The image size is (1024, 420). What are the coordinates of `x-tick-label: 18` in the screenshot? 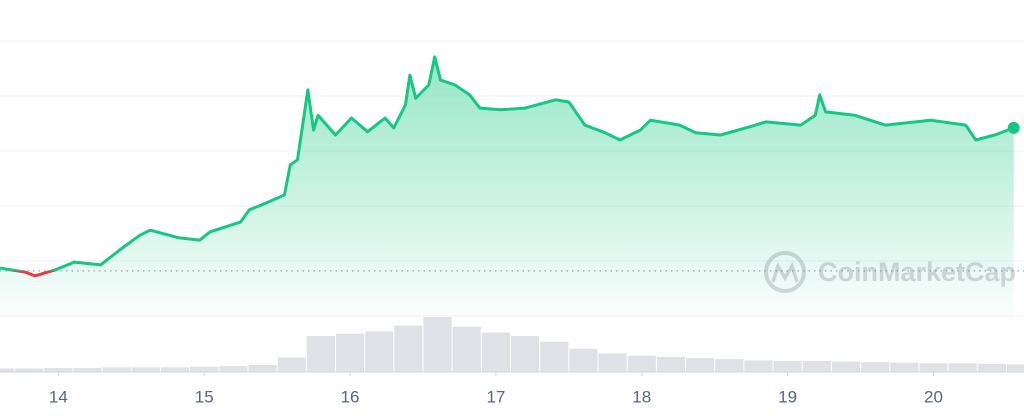 It's located at (641, 396).